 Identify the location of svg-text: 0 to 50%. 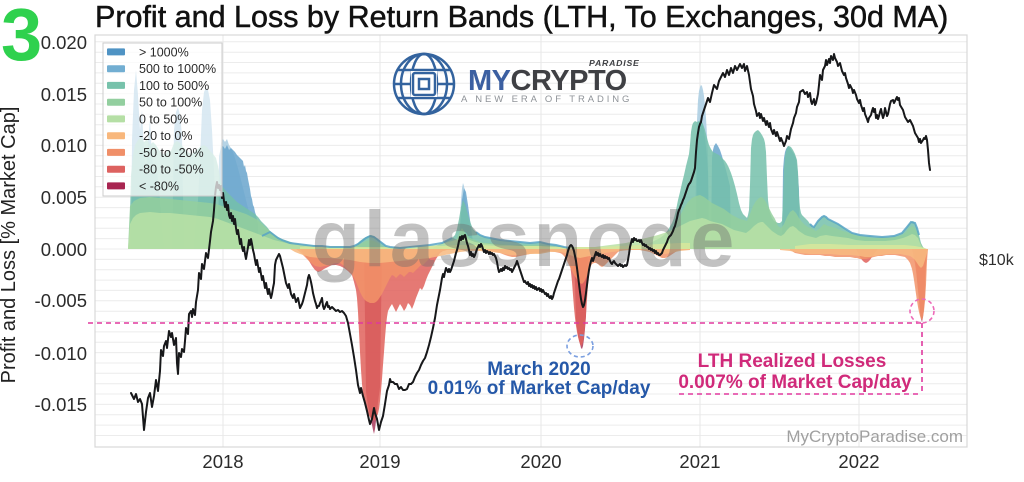
(163, 119).